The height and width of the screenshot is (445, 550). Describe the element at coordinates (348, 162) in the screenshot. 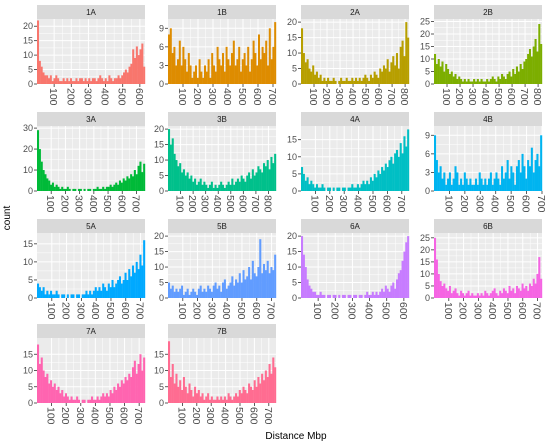

I see `facet-4A: 4A 0 5 10 15 100 200 300 400 500 600 700` at that location.